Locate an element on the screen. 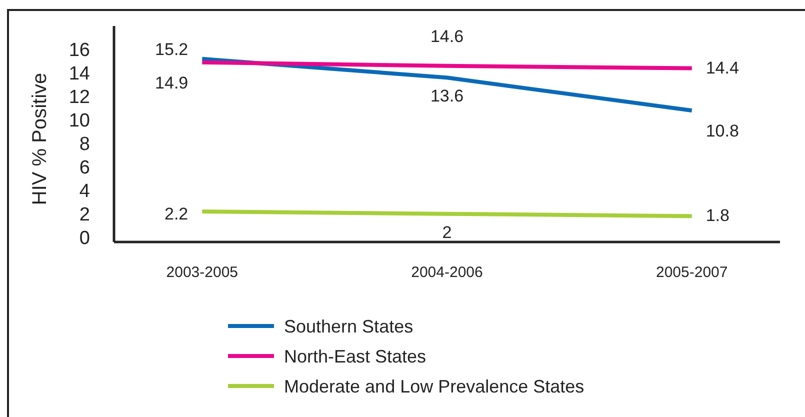  data-label: 14.9 is located at coordinates (171, 82).